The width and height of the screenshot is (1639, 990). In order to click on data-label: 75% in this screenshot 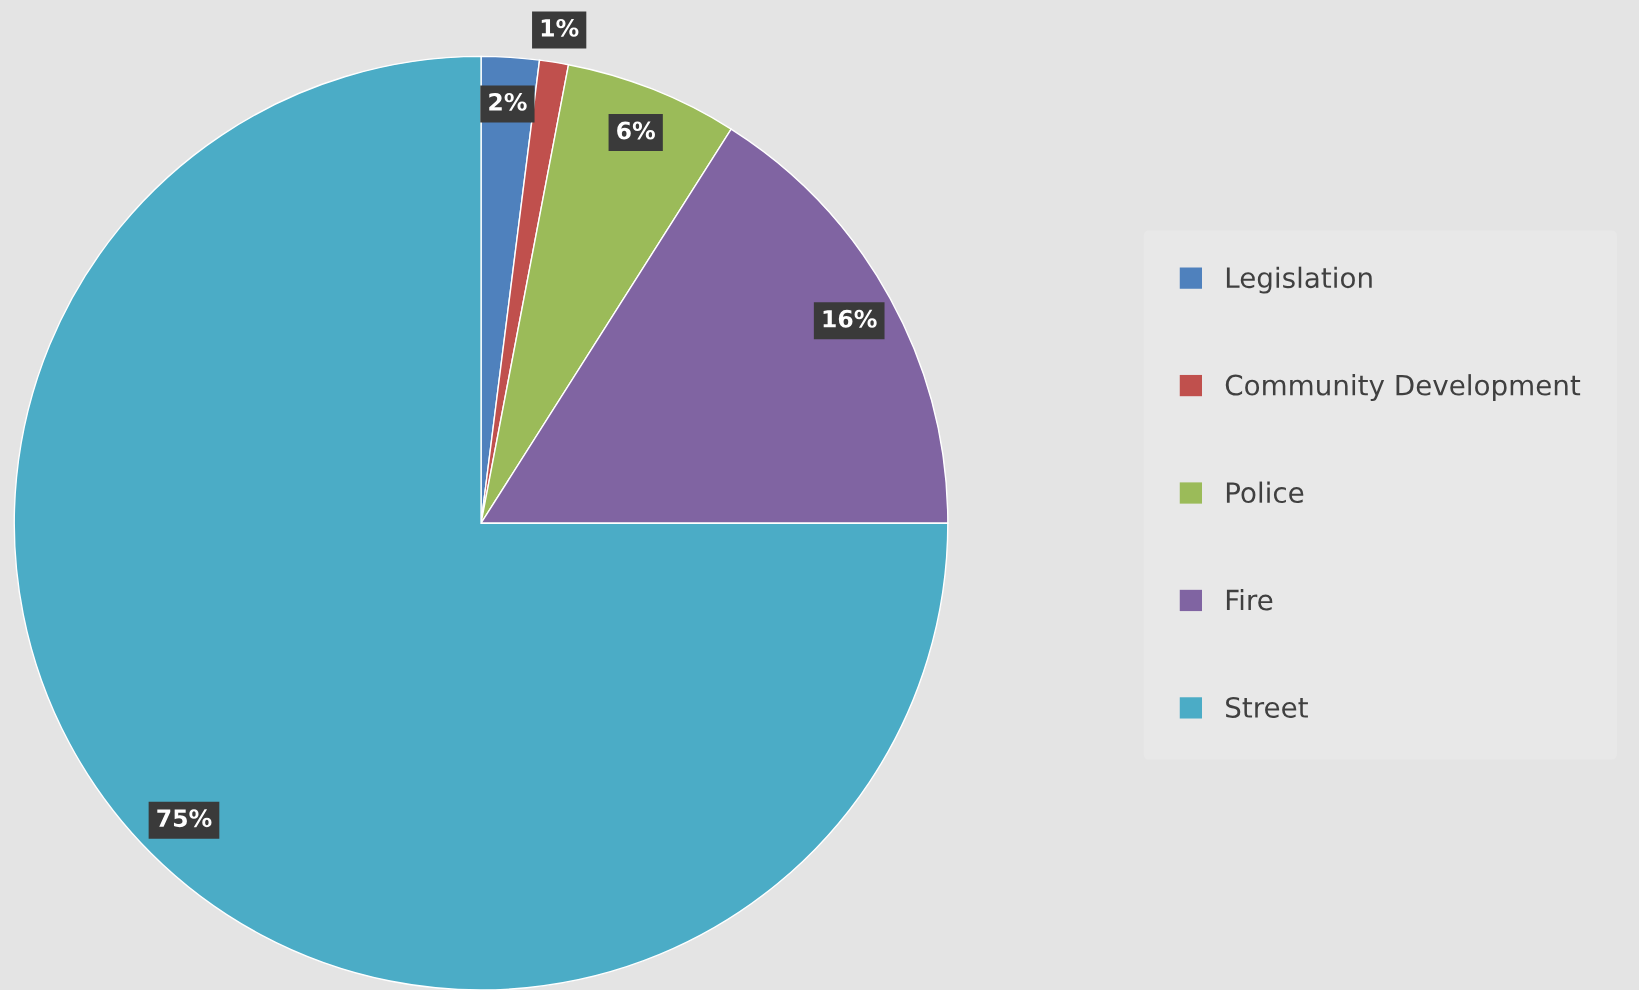, I will do `click(184, 818)`.